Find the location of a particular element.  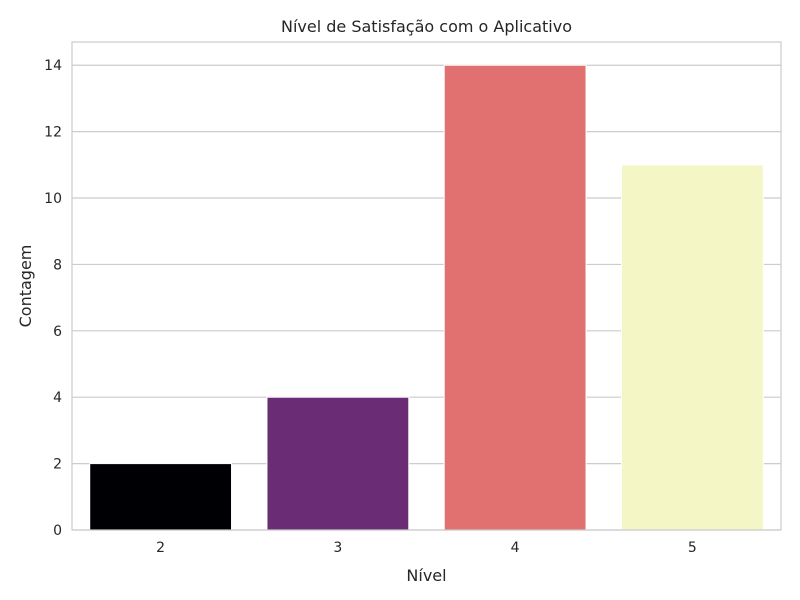

y-tick-label: 2 is located at coordinates (57, 465).